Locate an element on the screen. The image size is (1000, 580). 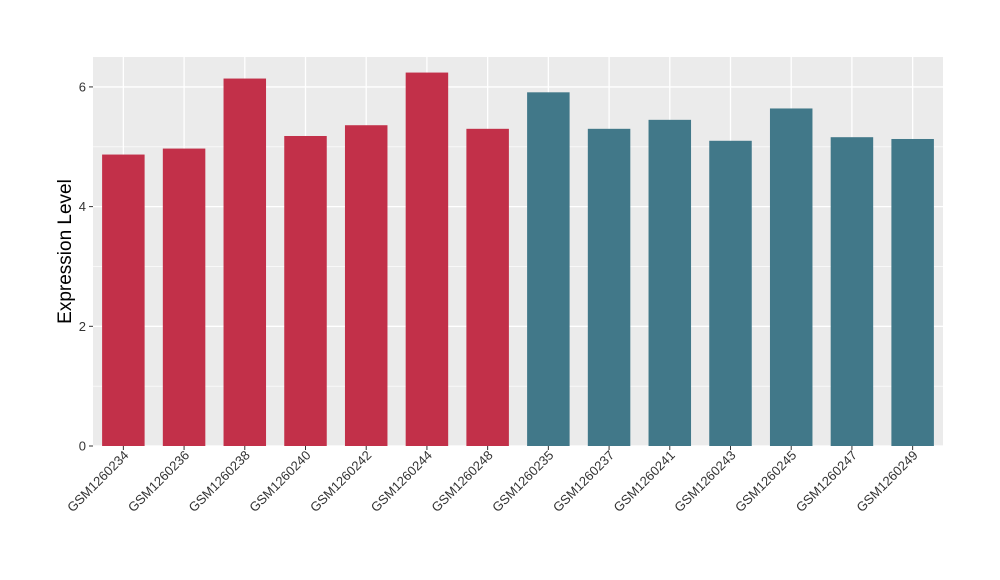
bar-GSM1260245 is located at coordinates (791, 277).